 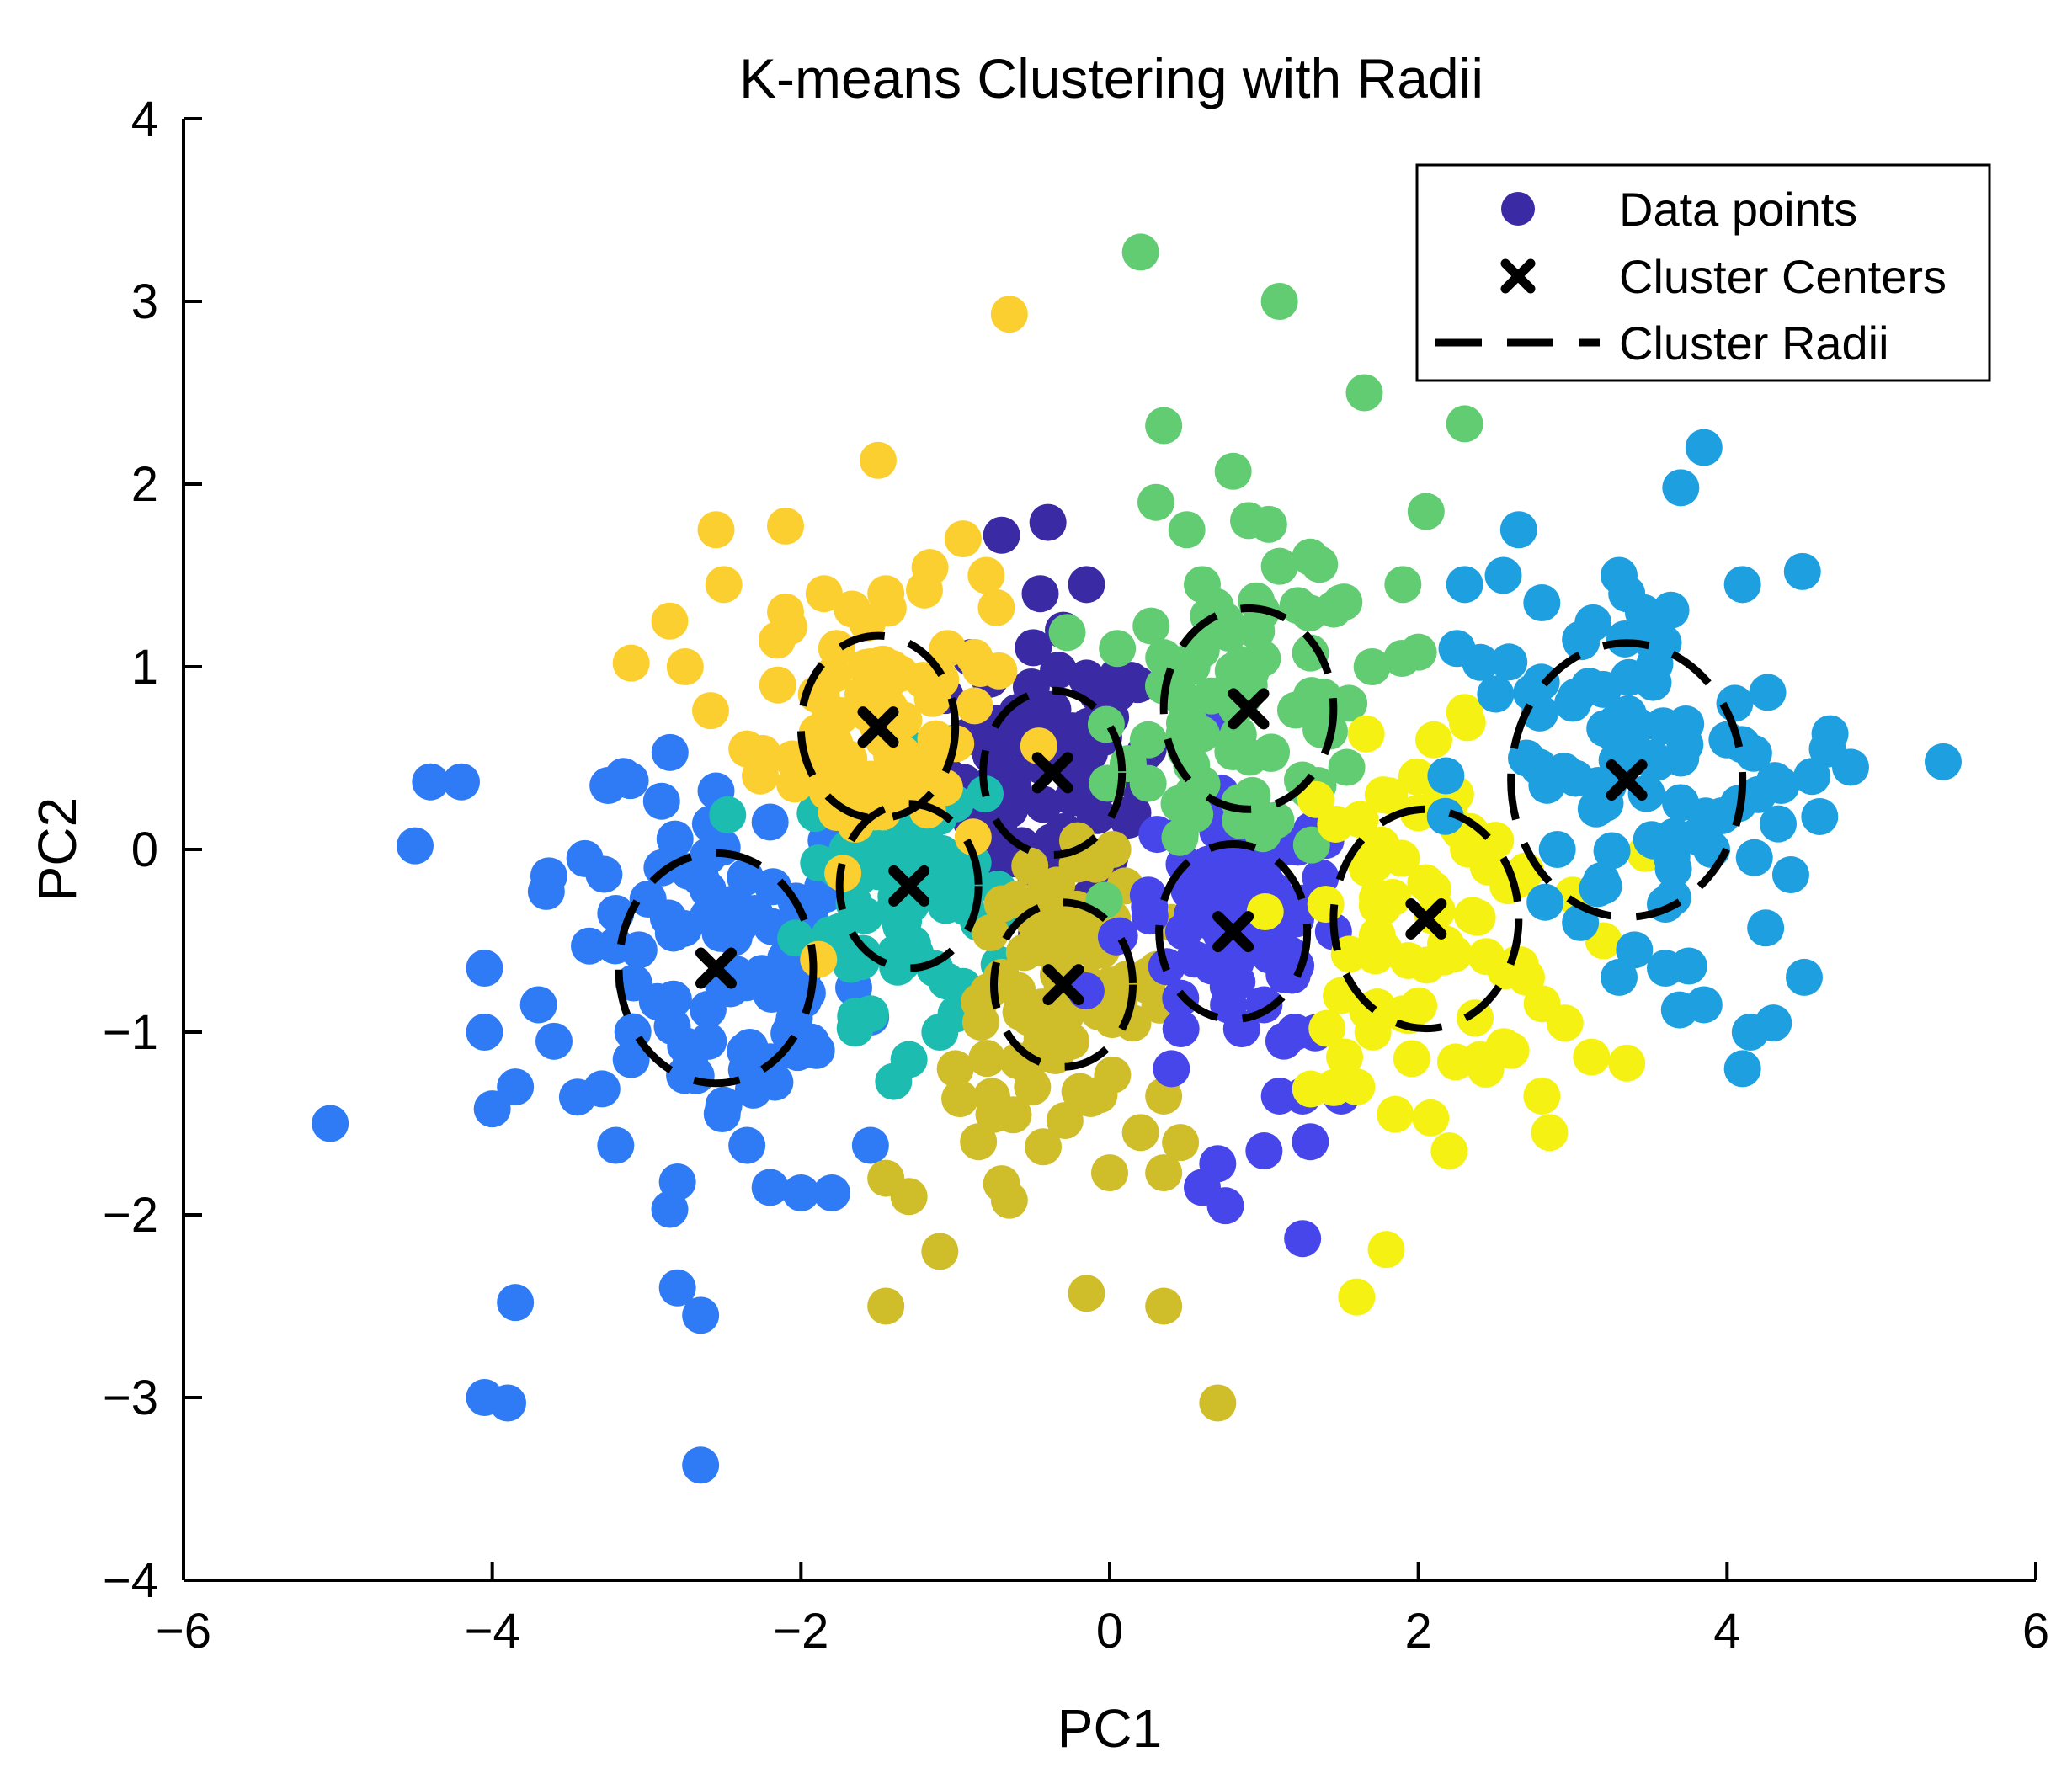 What do you see at coordinates (144, 119) in the screenshot?
I see `y-tick-label: 4` at bounding box center [144, 119].